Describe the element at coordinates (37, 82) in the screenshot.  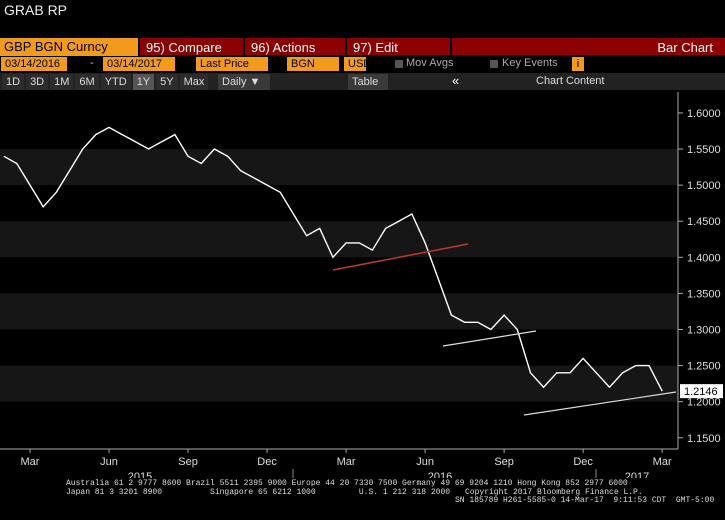
I see `period-button: 3D` at that location.